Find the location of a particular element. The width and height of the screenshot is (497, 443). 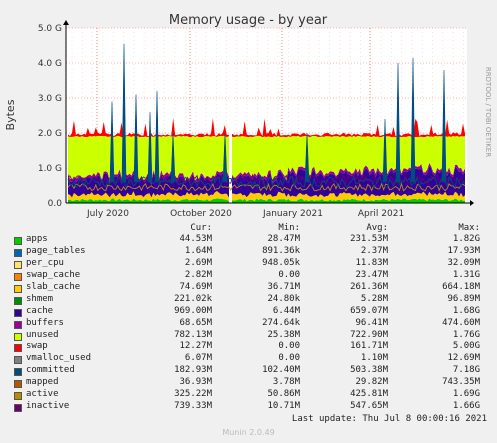

legend-cur: 6.07M is located at coordinates (198, 358).